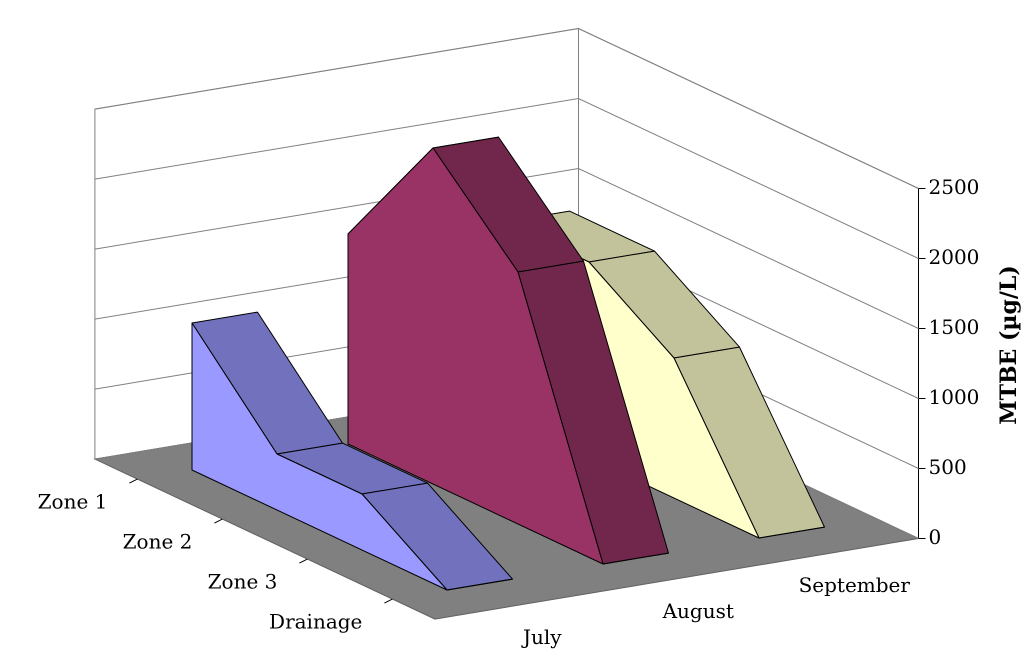 The height and width of the screenshot is (663, 1031). I want to click on area-front-face, so click(319, 456).